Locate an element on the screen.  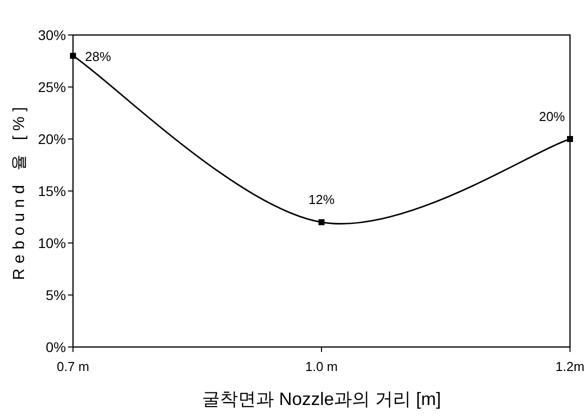
x-tick-label: 1.0 m is located at coordinates (321, 366).